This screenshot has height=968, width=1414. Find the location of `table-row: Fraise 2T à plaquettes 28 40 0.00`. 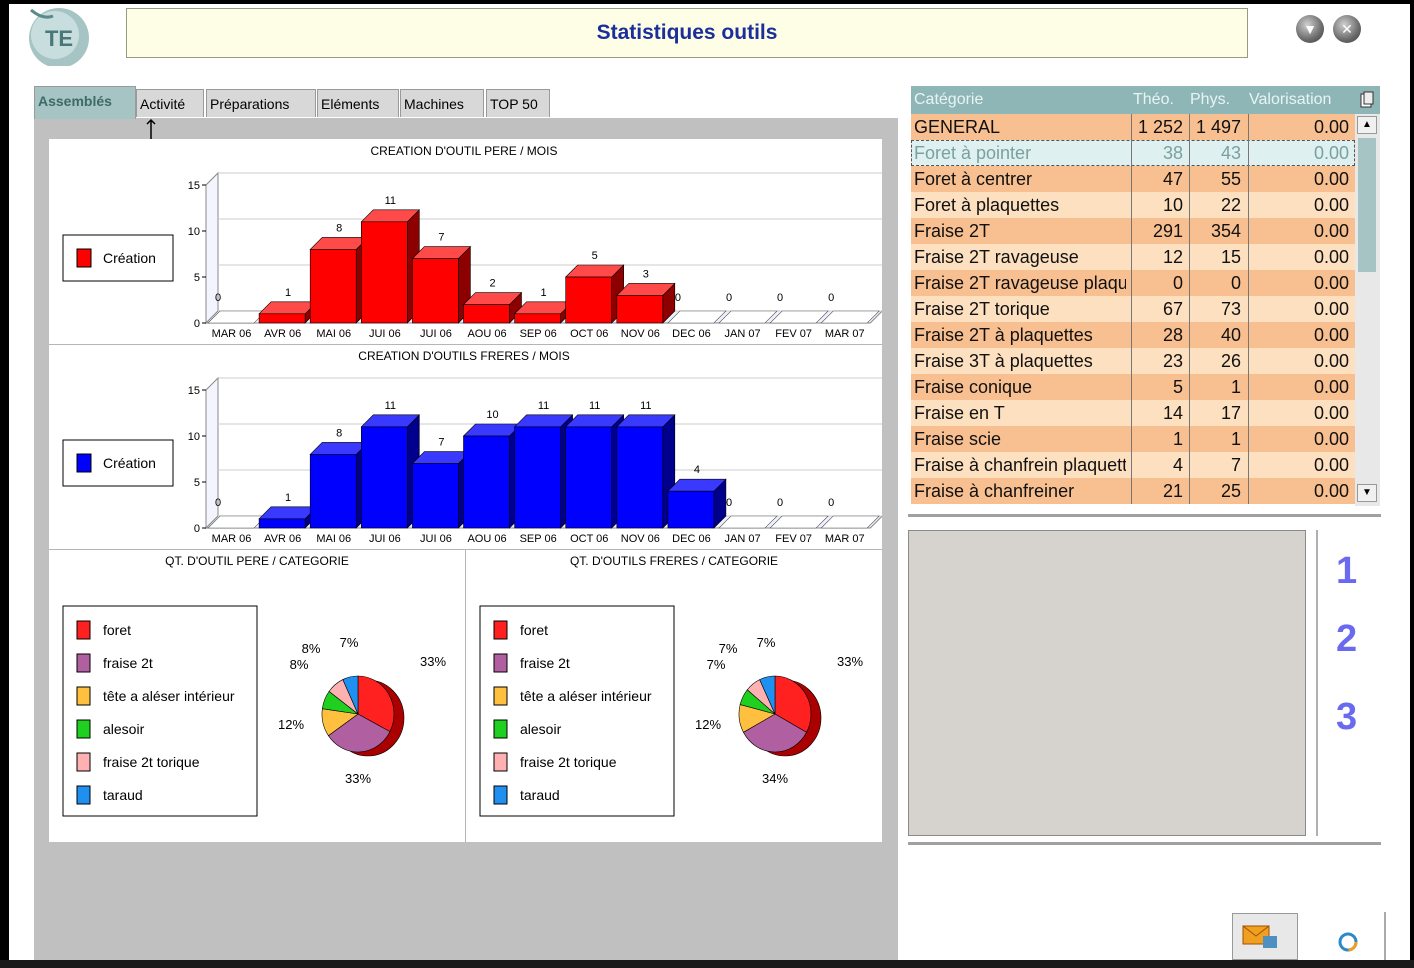

table-row: Fraise 2T à plaquettes 28 40 0.00 is located at coordinates (1133, 335).